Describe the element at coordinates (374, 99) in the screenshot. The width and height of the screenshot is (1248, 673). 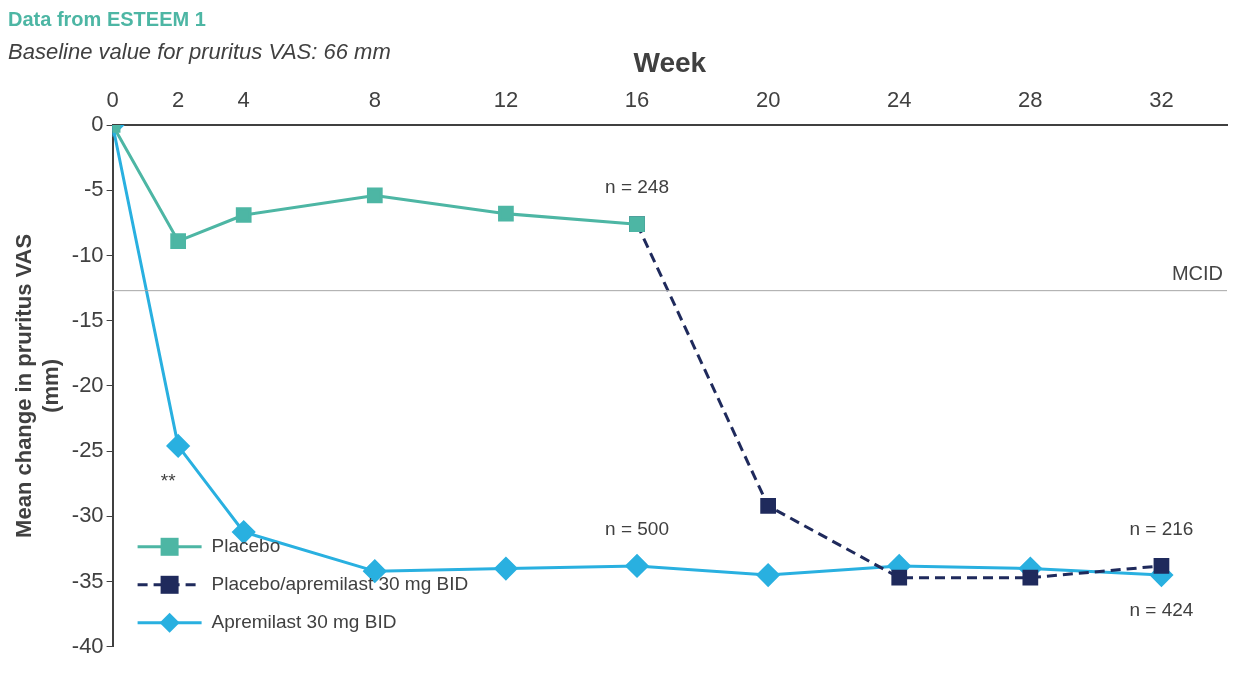
I see `x-tick-label: 8` at that location.